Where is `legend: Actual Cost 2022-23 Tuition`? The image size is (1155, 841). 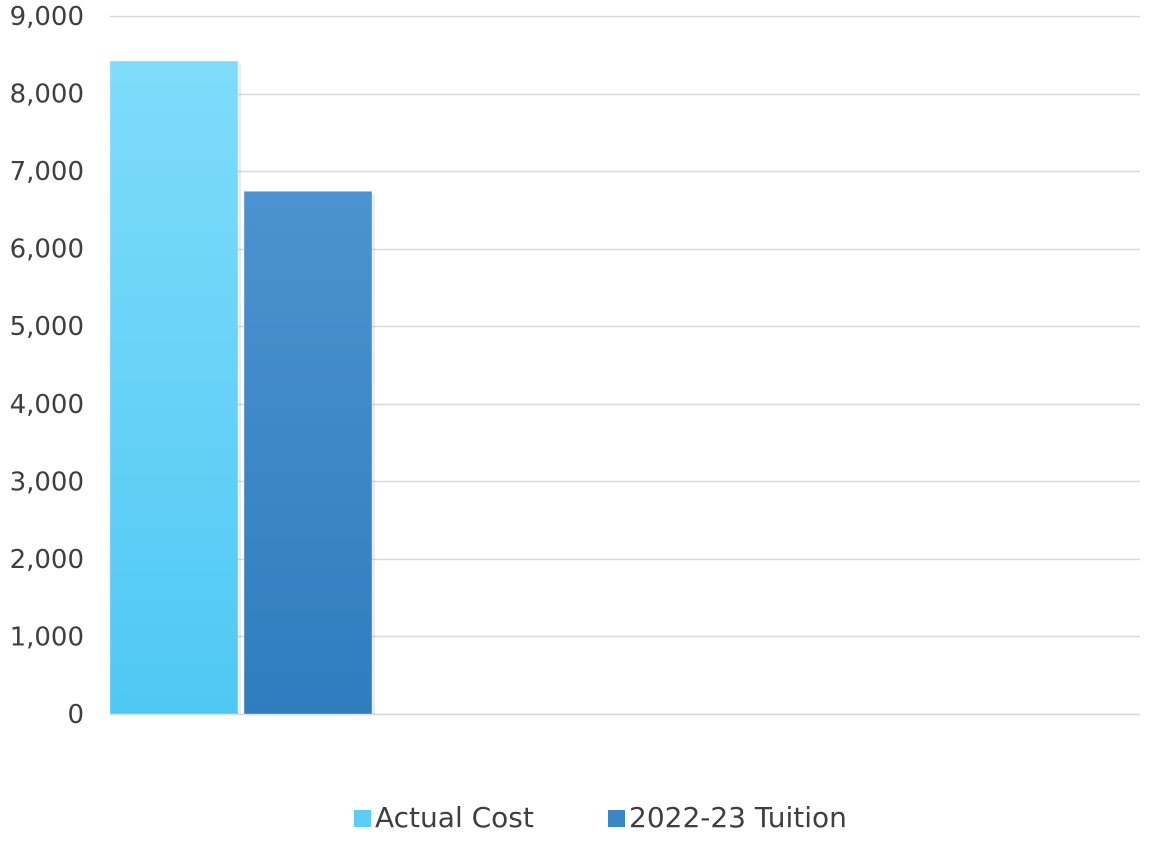
legend: Actual Cost 2022-23 Tuition is located at coordinates (600, 817).